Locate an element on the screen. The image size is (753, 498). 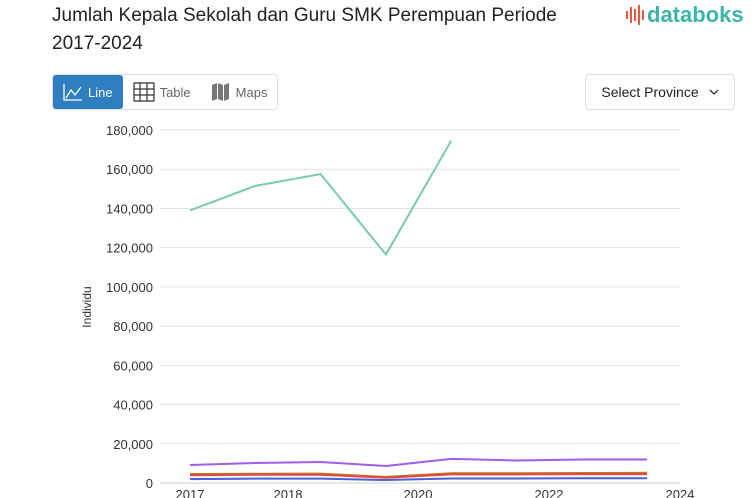
tab-line: Line is located at coordinates (88, 92).